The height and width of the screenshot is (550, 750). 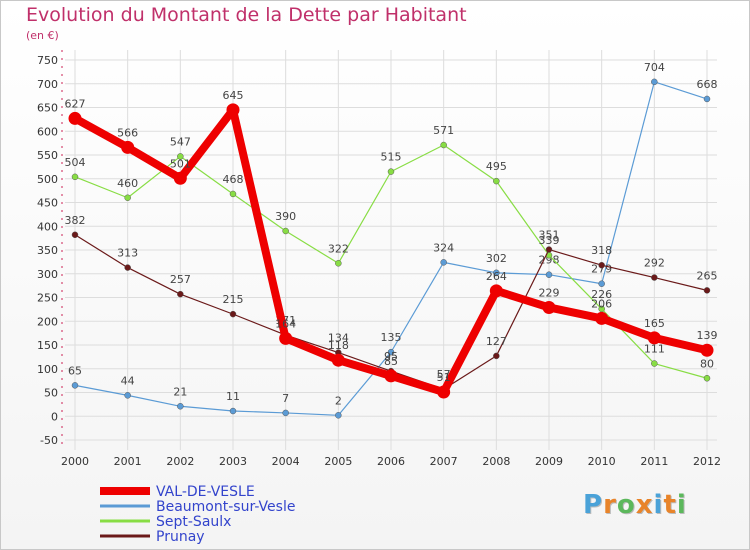 I want to click on data-label: 206, so click(x=601, y=303).